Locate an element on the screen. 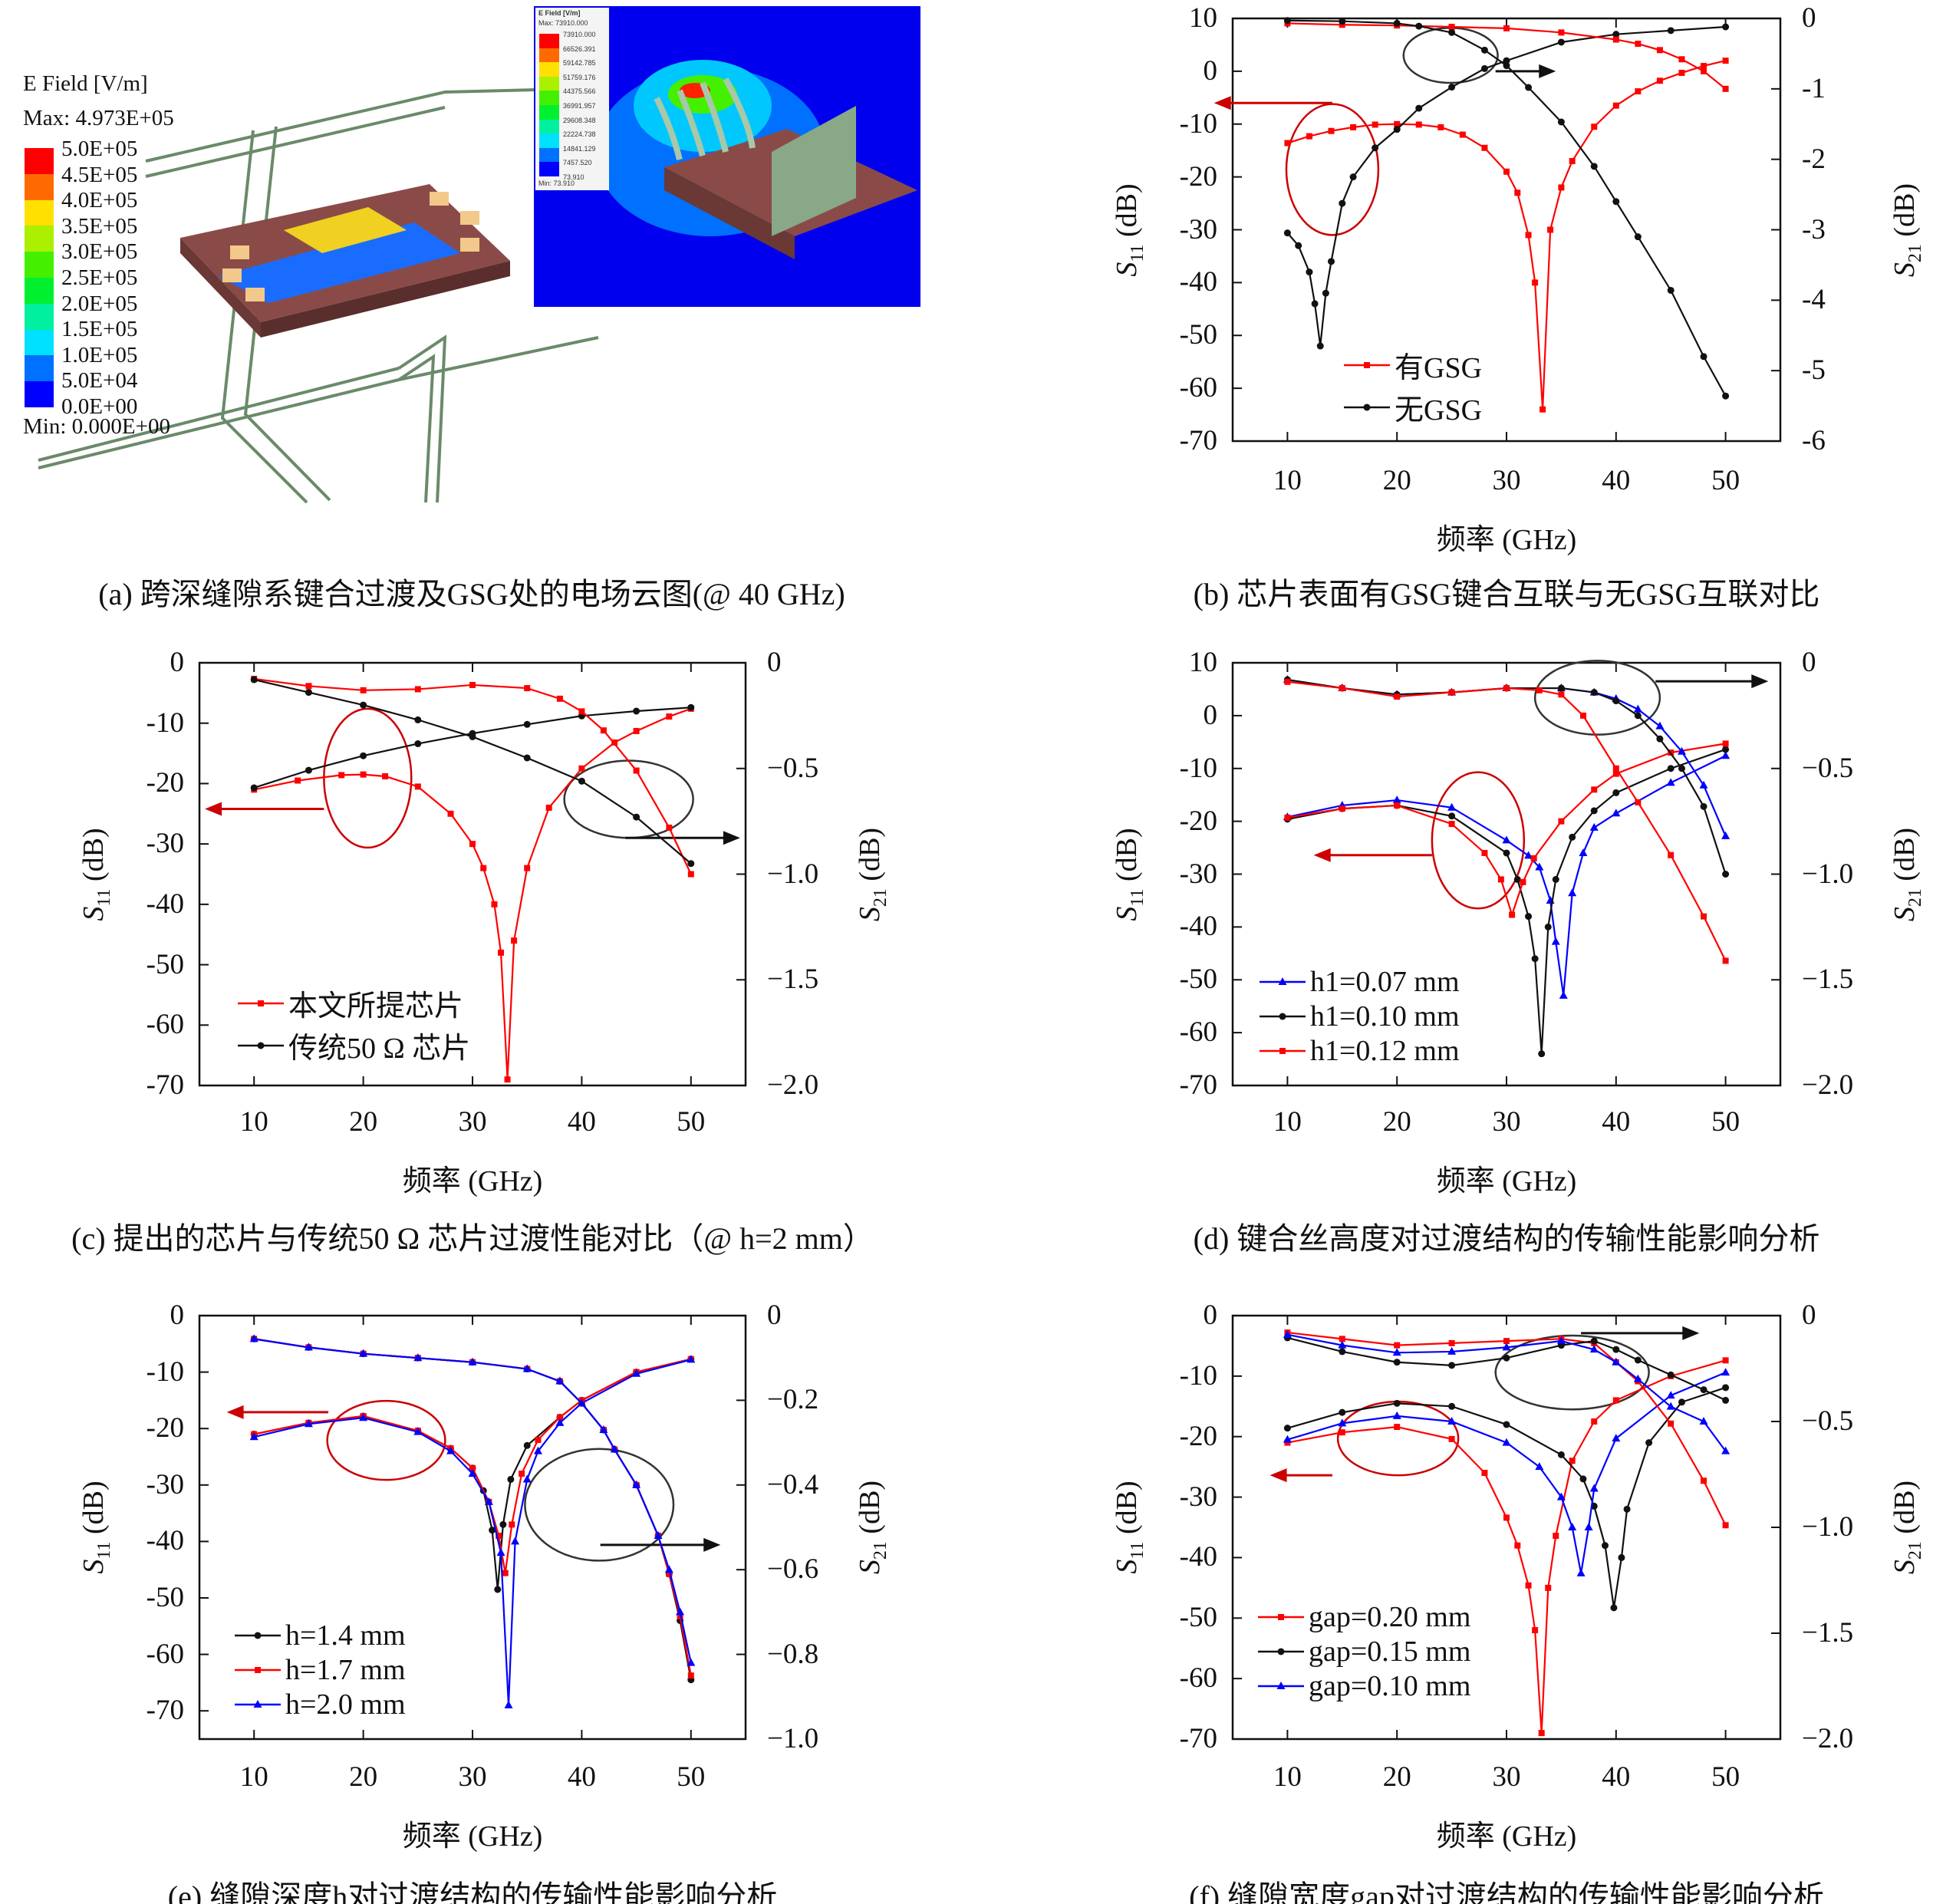  colorbar-label: 5.0E+04 is located at coordinates (99, 381).